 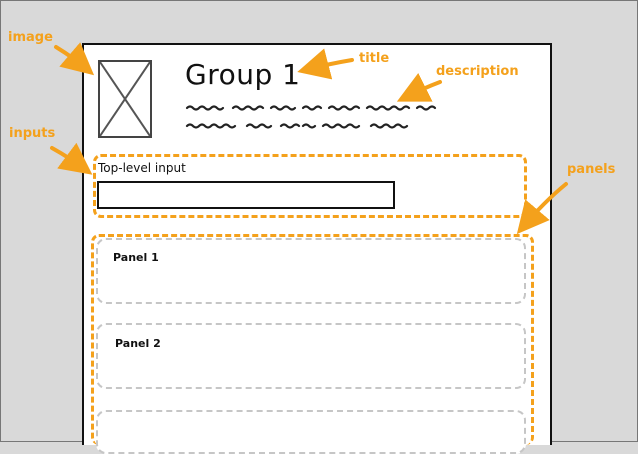 I want to click on top-level-input, so click(x=246, y=195).